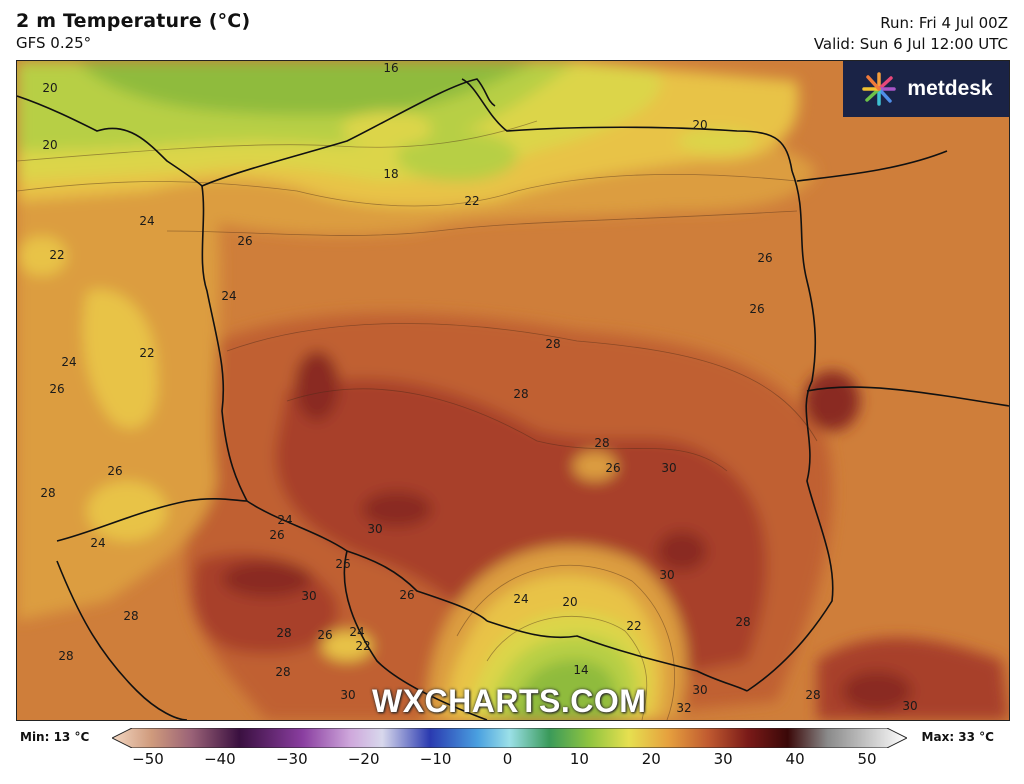 The image size is (1024, 784). What do you see at coordinates (55, 737) in the screenshot?
I see `scale-min-label: Min: 13 °C` at bounding box center [55, 737].